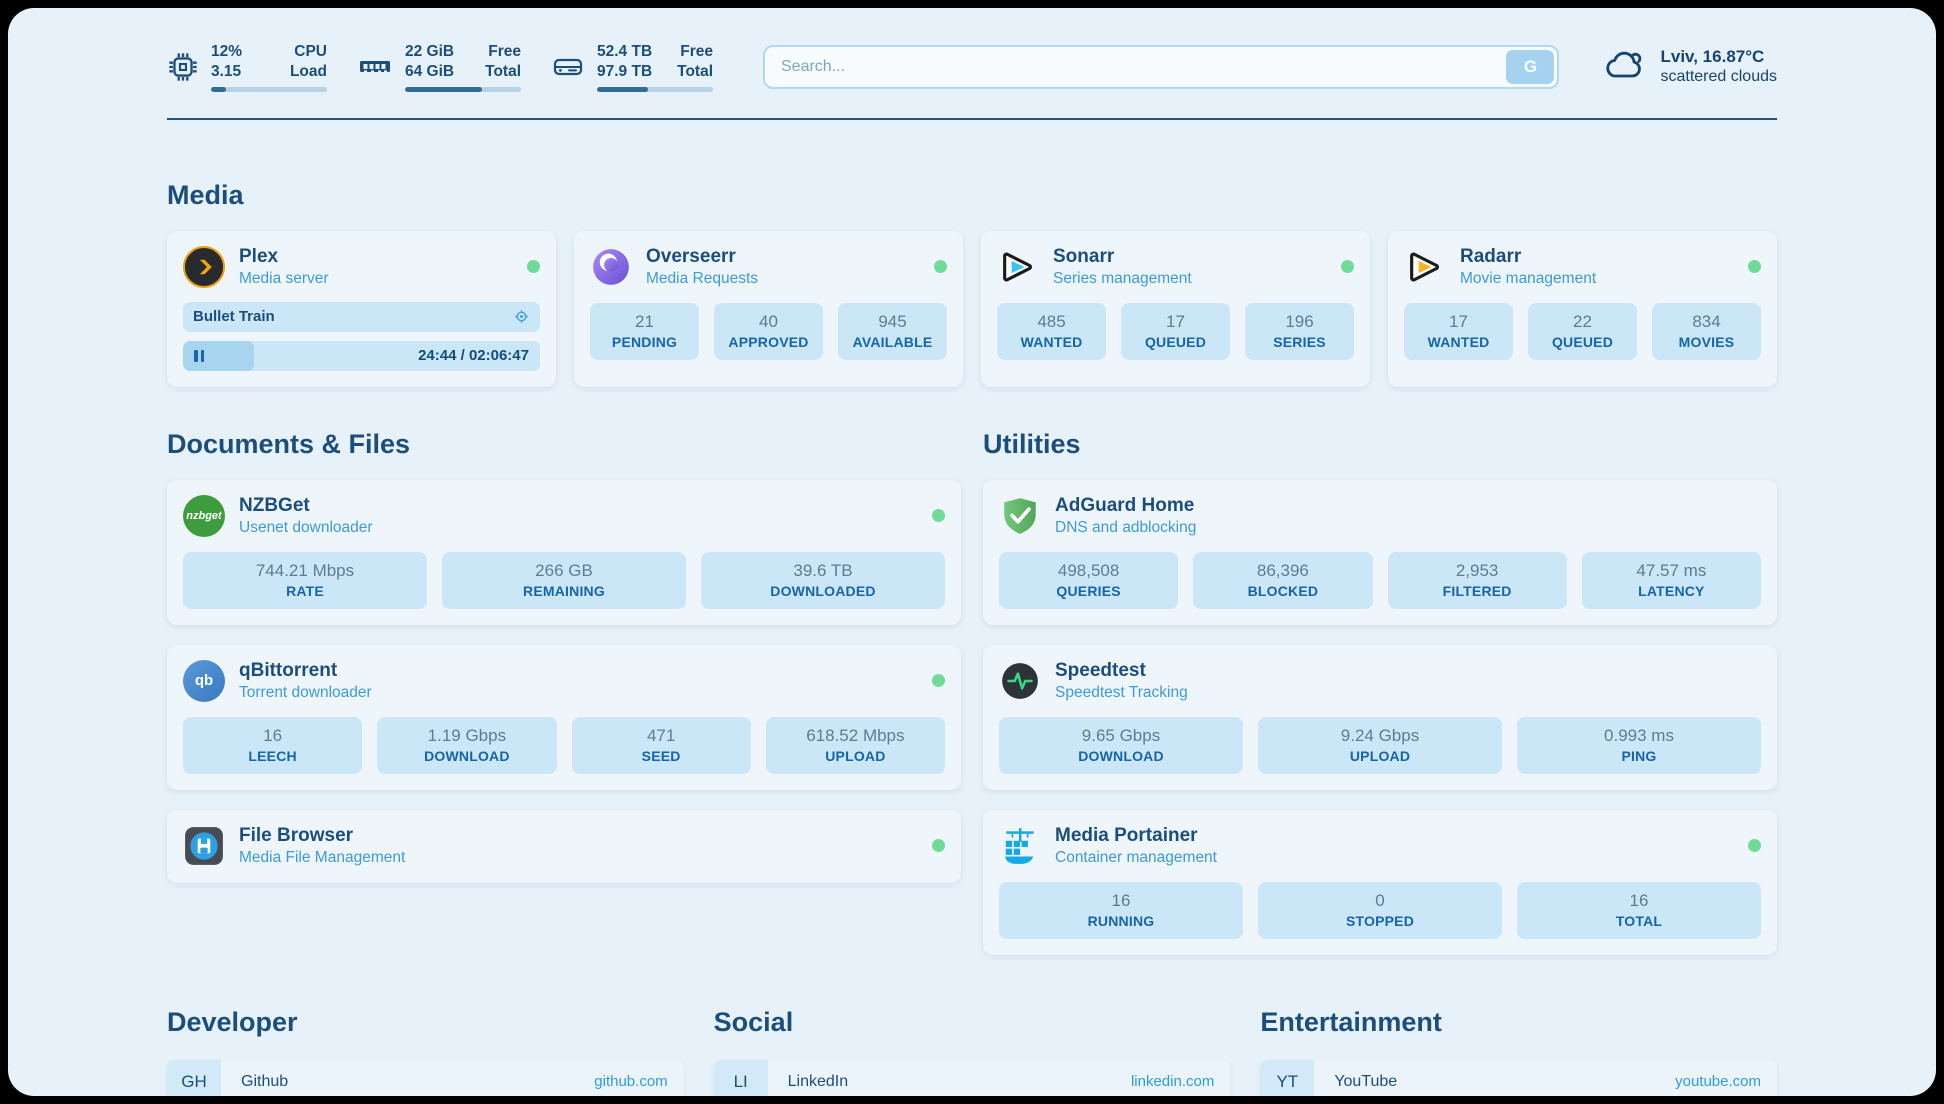  What do you see at coordinates (1718, 1082) in the screenshot?
I see `bookmark-url: youtube.com` at bounding box center [1718, 1082].